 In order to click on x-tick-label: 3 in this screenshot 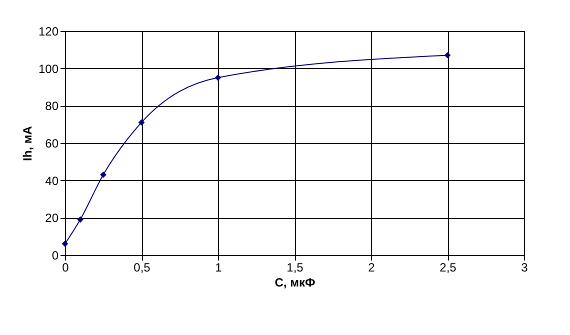, I will do `click(524, 267)`.